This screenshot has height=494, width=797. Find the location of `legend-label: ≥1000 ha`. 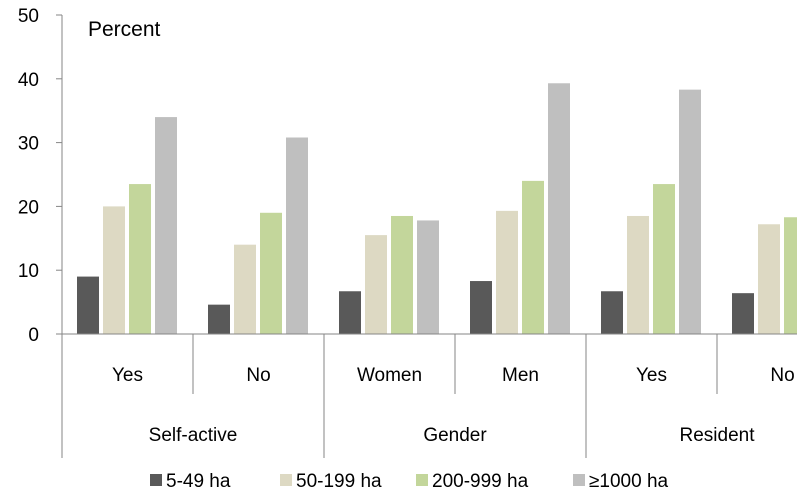

legend-label: ≥1000 ha is located at coordinates (629, 481).